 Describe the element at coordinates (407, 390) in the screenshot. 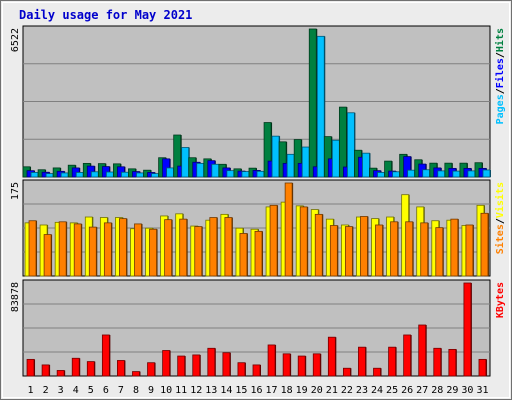

I see `x-tick-label: 26` at that location.